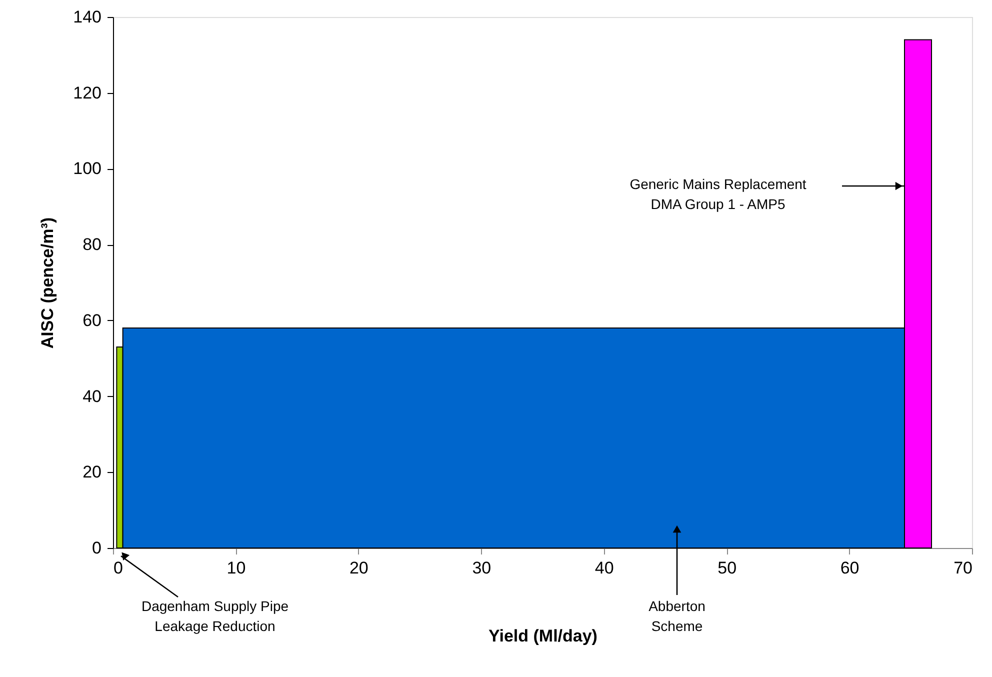 The image size is (992, 677). Describe the element at coordinates (92, 472) in the screenshot. I see `y-tick-label: 20` at that location.